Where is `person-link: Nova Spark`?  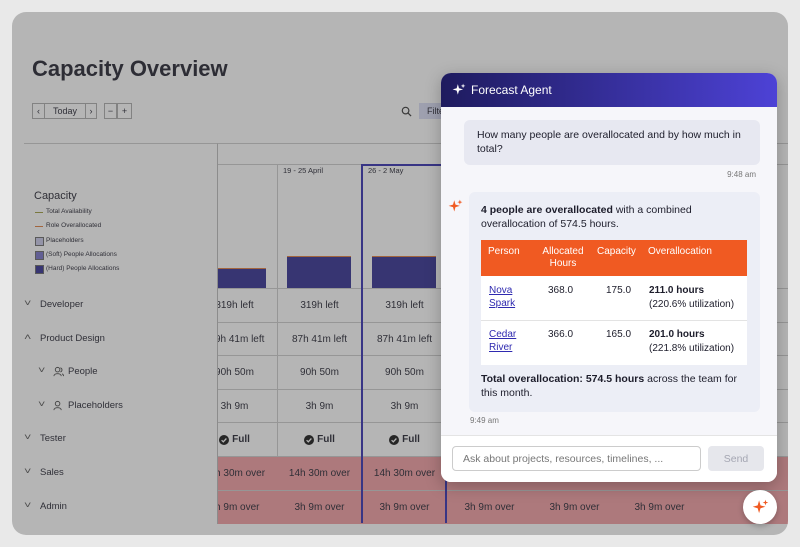 person-link: Nova Spark is located at coordinates (502, 297).